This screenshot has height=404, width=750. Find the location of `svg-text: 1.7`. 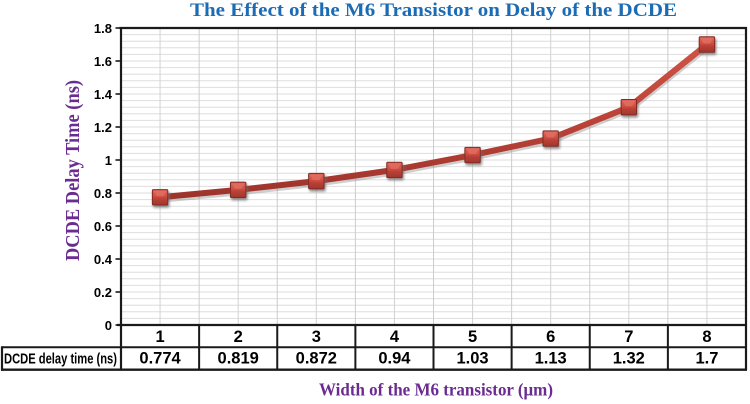

svg-text: 1.7 is located at coordinates (706, 358).